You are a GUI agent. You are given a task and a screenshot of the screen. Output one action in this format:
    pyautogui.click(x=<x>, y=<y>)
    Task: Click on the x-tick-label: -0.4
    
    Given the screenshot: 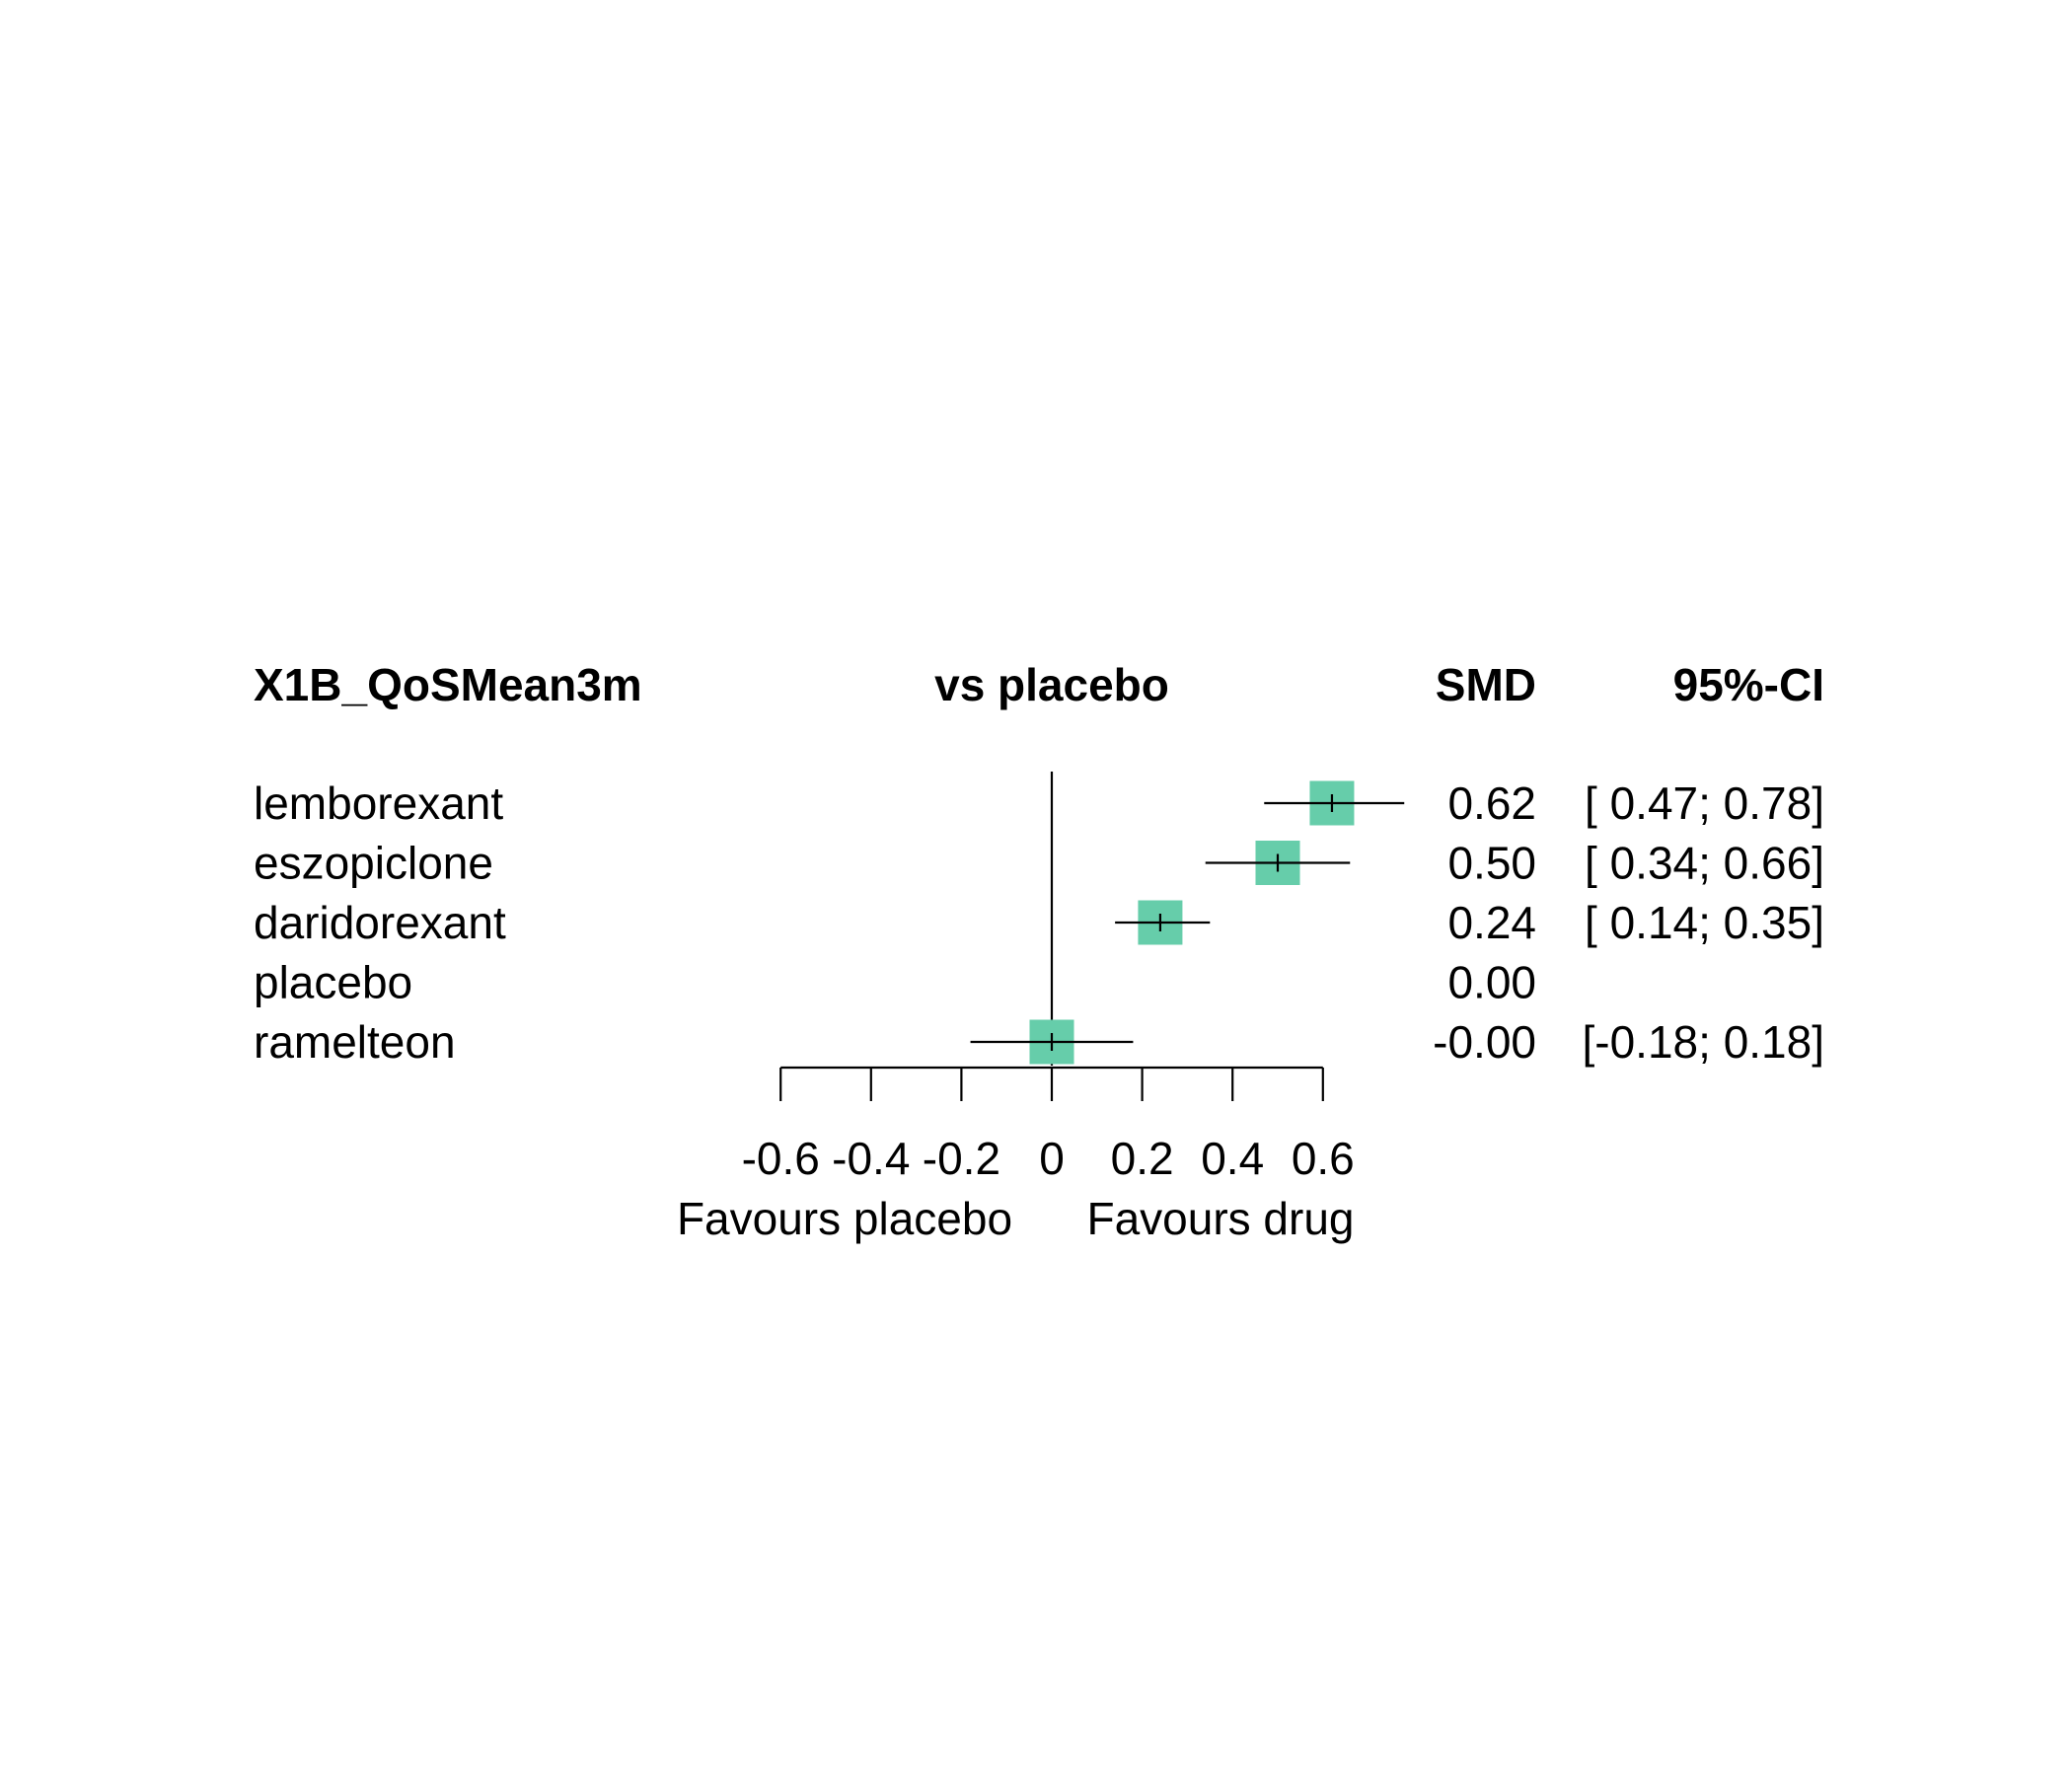 What is the action you would take?
    pyautogui.click(x=871, y=1158)
    